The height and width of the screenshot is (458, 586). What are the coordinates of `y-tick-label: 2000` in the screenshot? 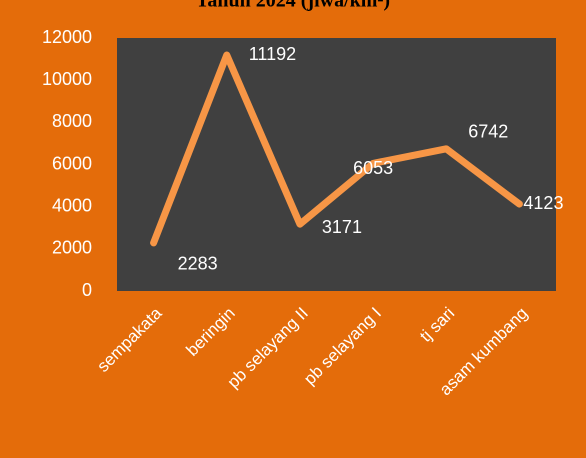 It's located at (72, 248).